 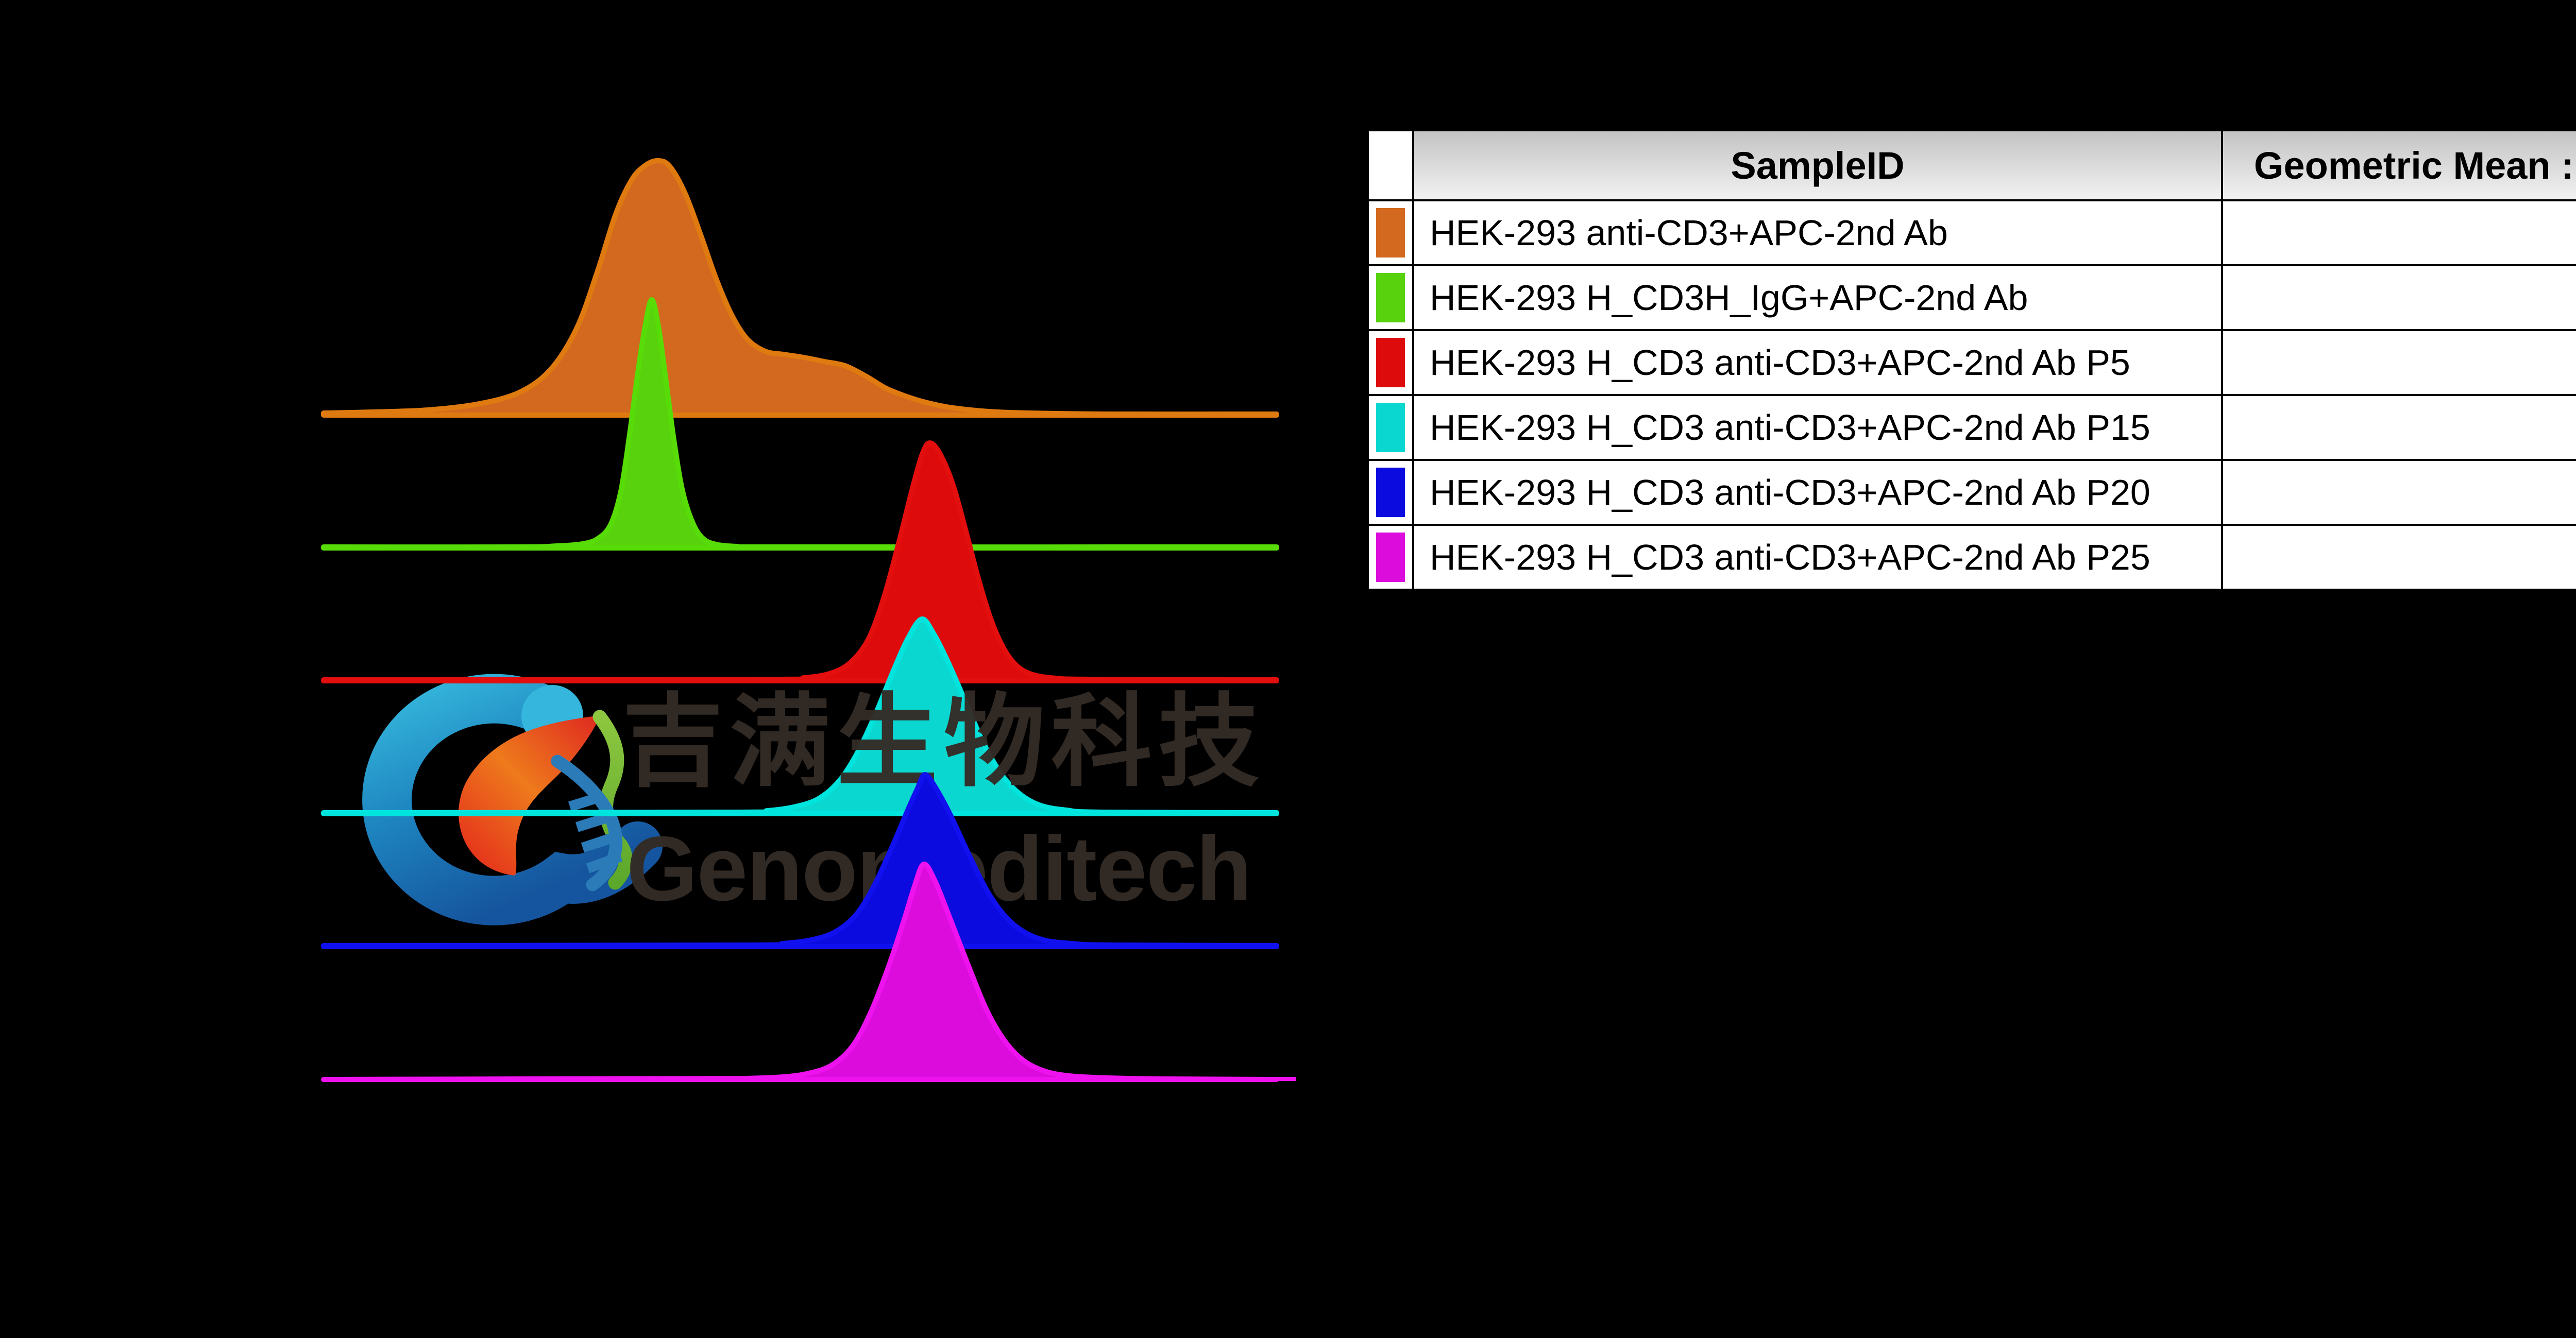 What do you see at coordinates (1280, 1079) in the screenshot?
I see `baseline-noise-dash` at bounding box center [1280, 1079].